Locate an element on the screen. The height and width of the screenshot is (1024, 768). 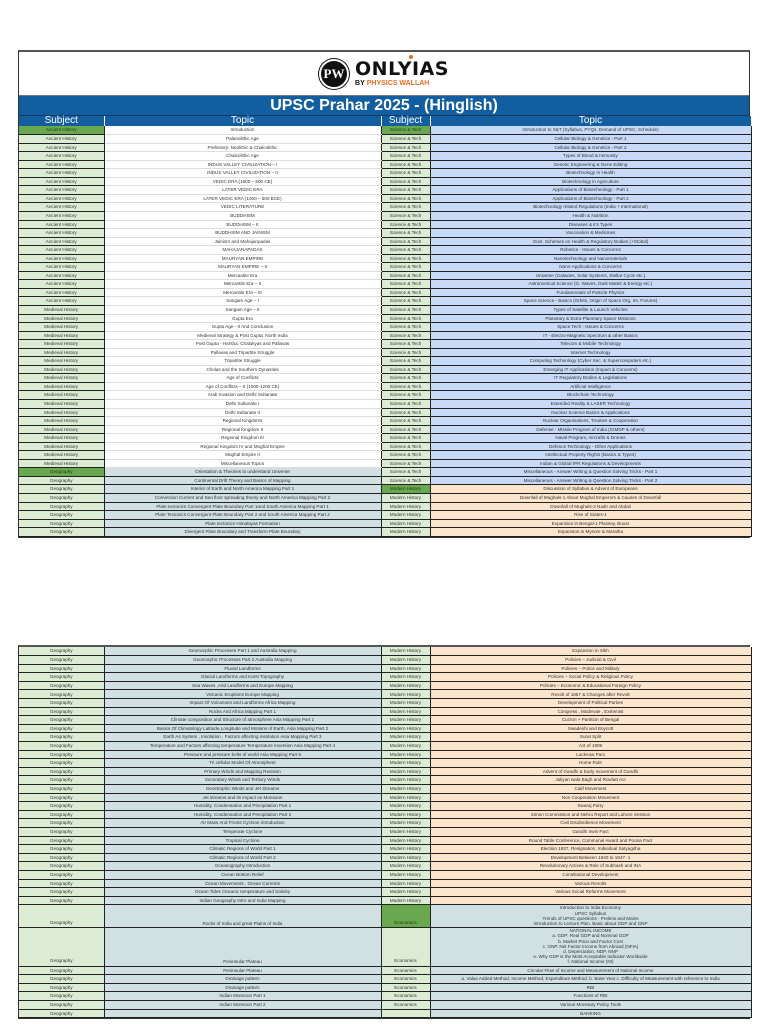
topic-cell: Introduction is located at coordinates (243, 131).